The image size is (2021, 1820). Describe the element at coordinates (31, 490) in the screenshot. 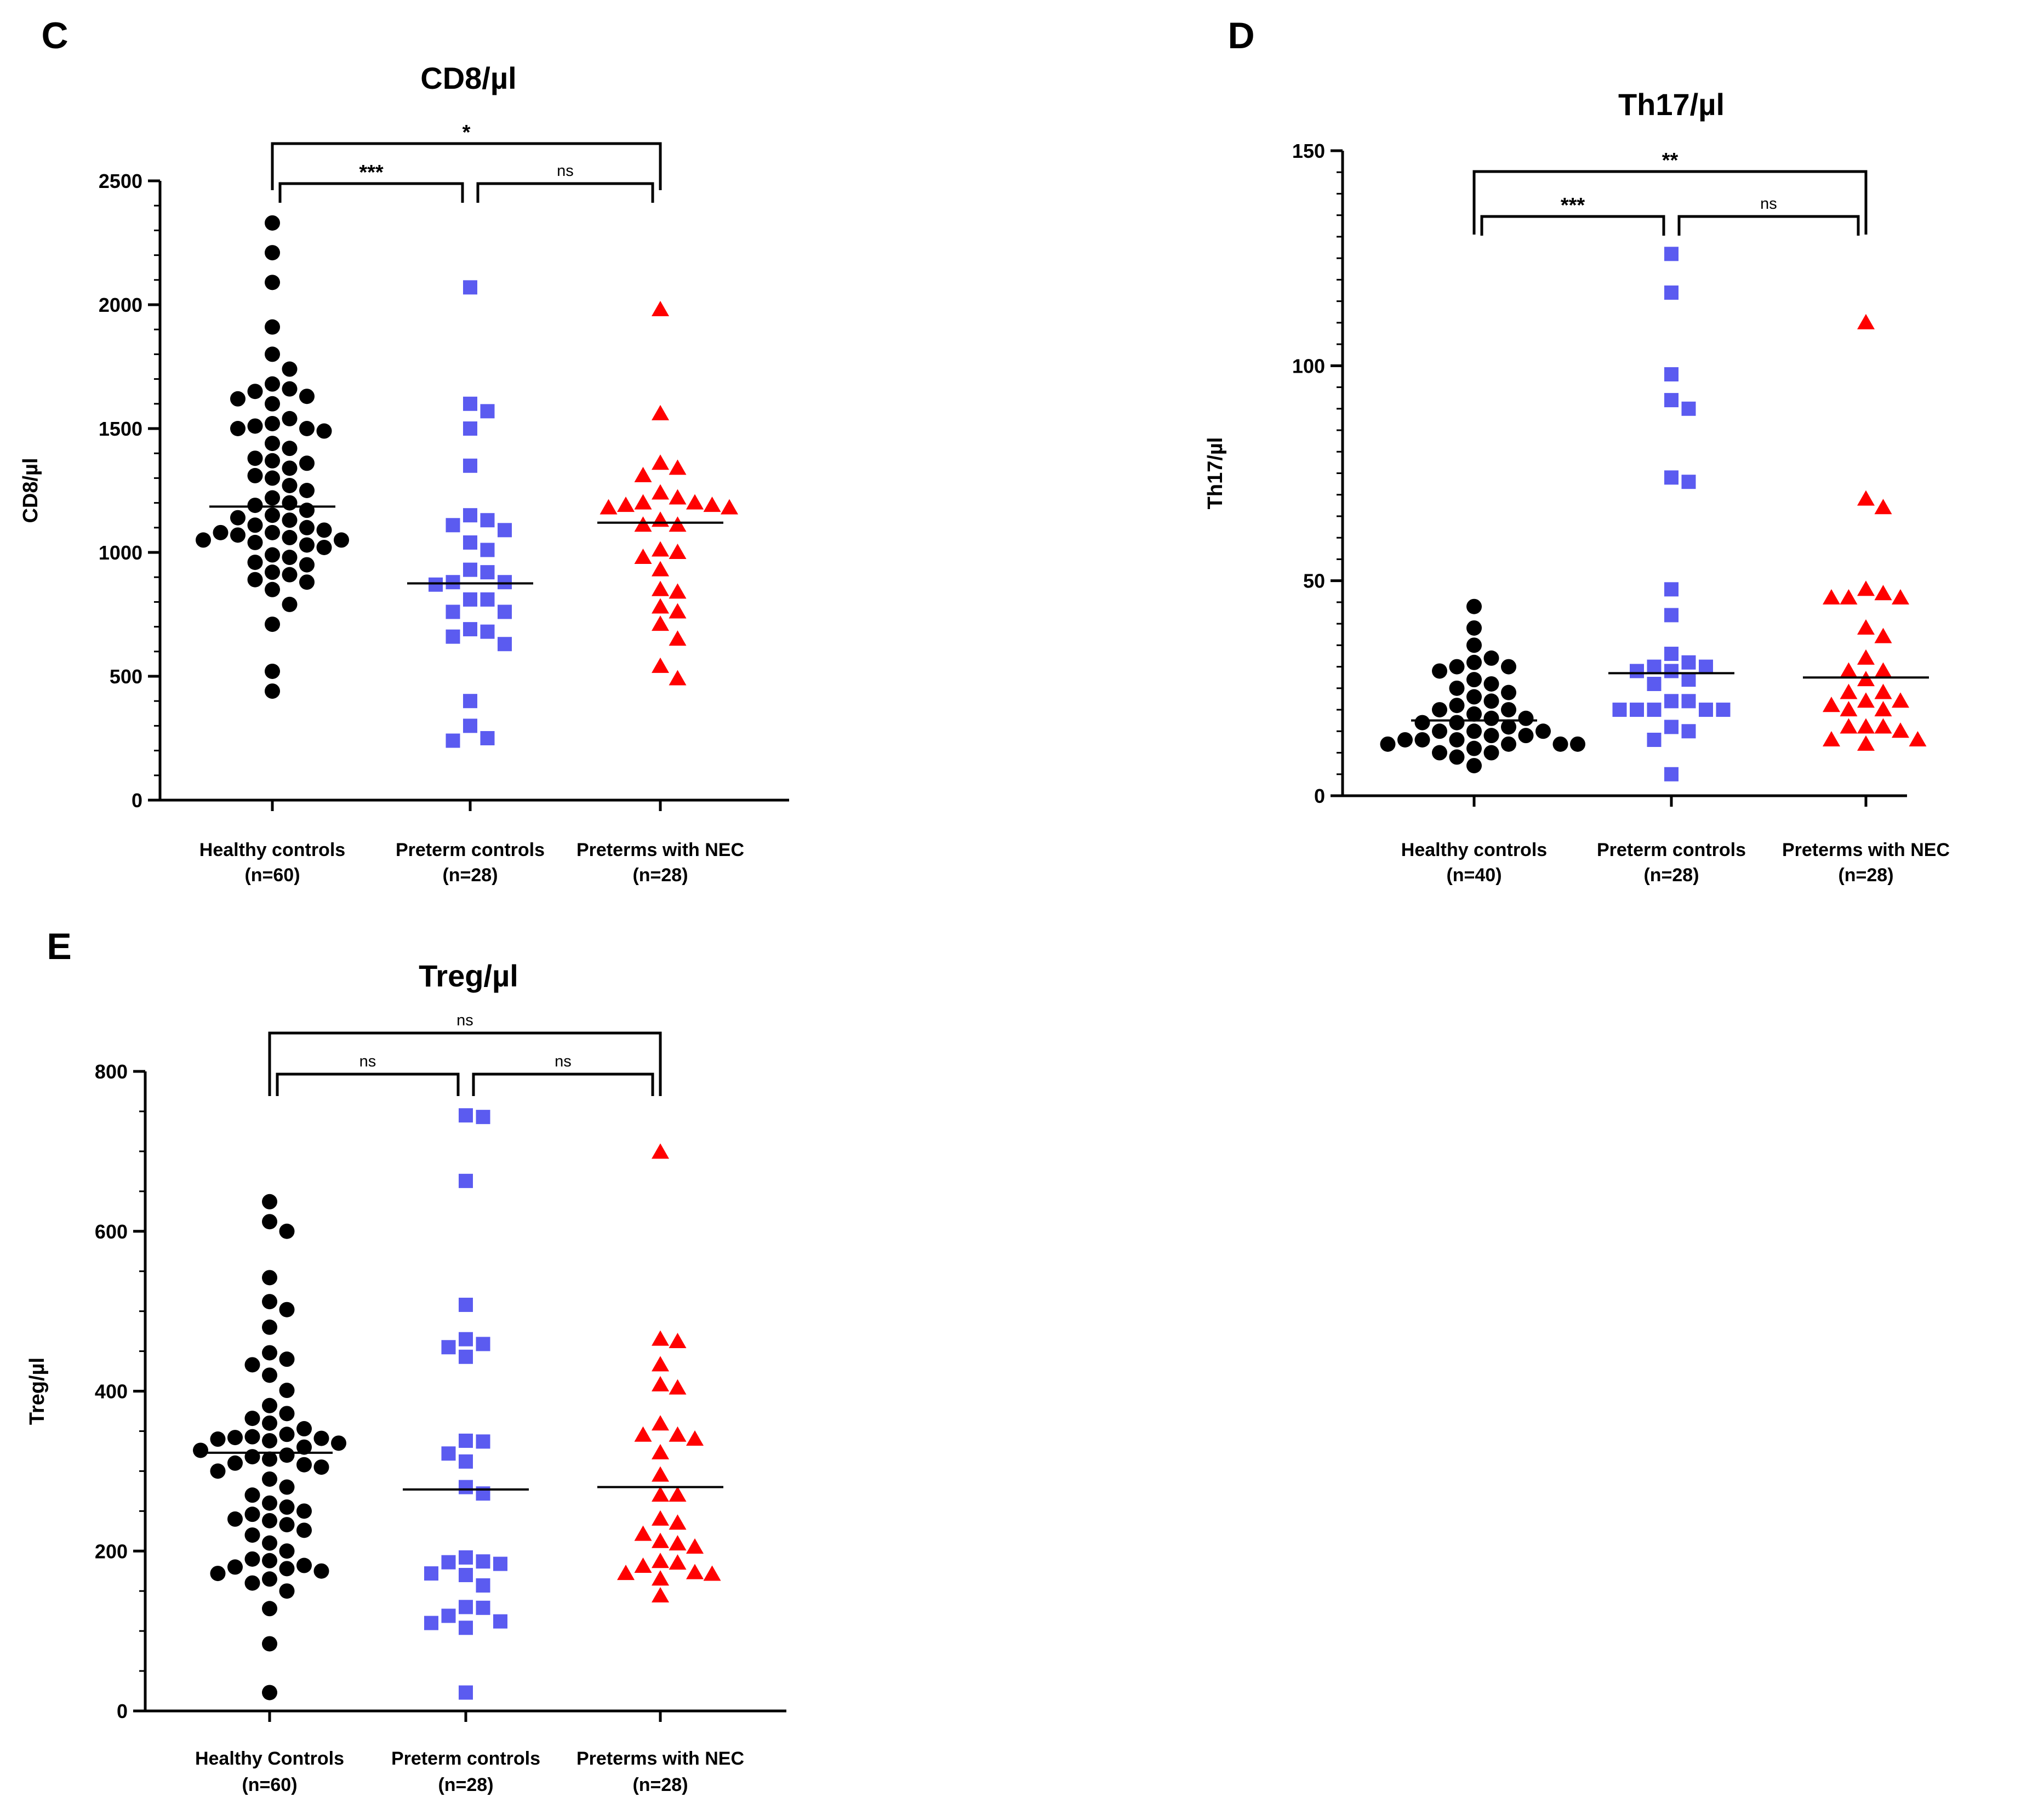

I see `y-axis-label: CD8/µl` at that location.